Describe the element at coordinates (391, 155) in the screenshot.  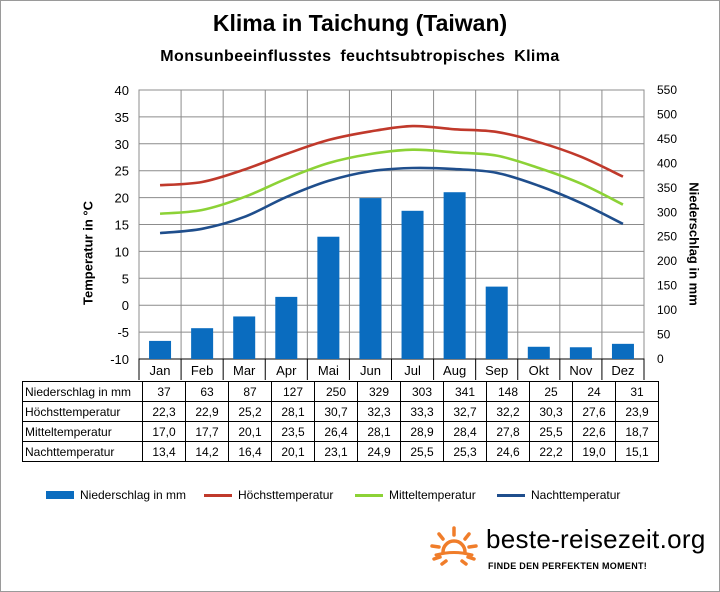
I see `max-temp-line` at that location.